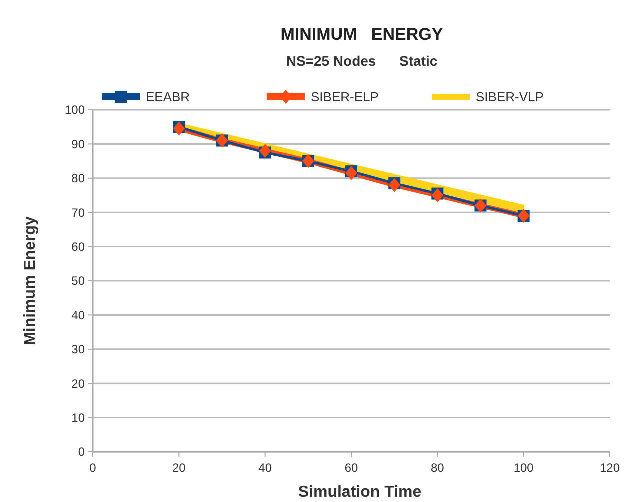  Describe the element at coordinates (168, 97) in the screenshot. I see `legend-label: EEABR` at that location.